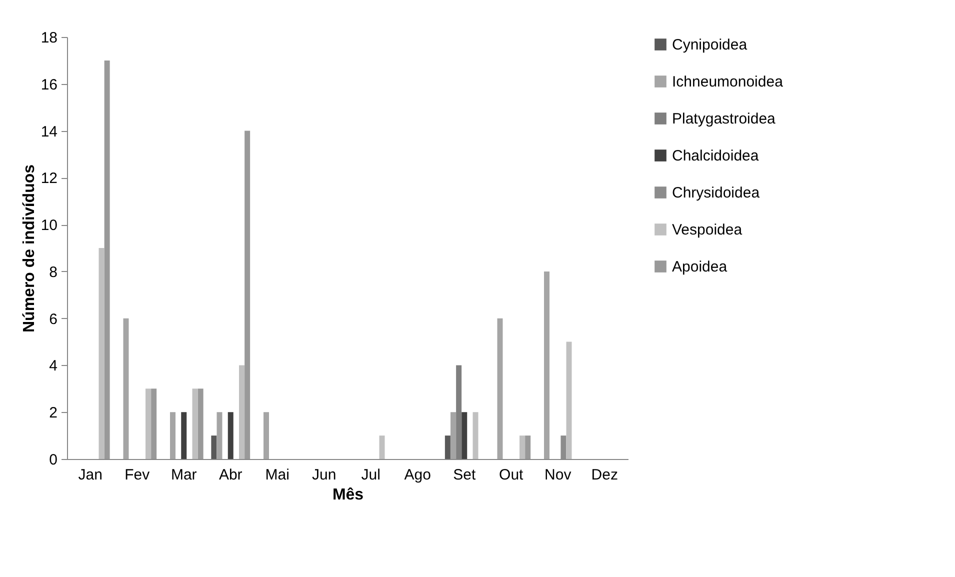 The image size is (955, 577). Describe the element at coordinates (29, 248) in the screenshot. I see `y-axis-title: Número de indivíduos` at that location.